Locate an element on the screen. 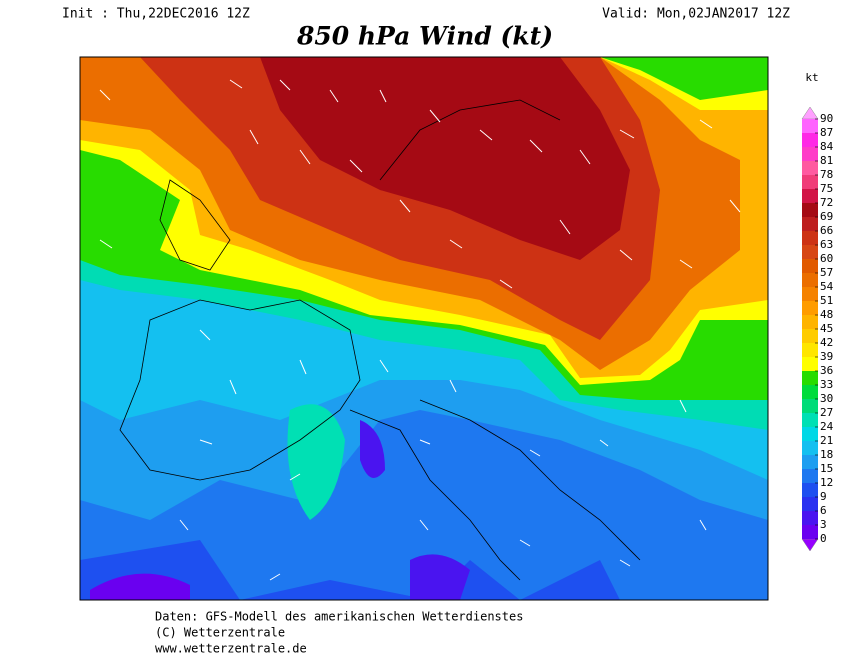 Image resolution: width=850 pixels, height=657 pixels. colorbar-label: 81 is located at coordinates (826, 160).